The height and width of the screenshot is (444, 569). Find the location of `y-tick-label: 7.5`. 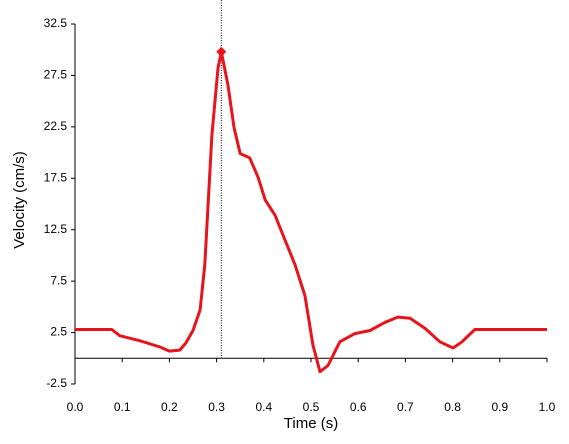

y-tick-label: 7.5 is located at coordinates (58, 280).